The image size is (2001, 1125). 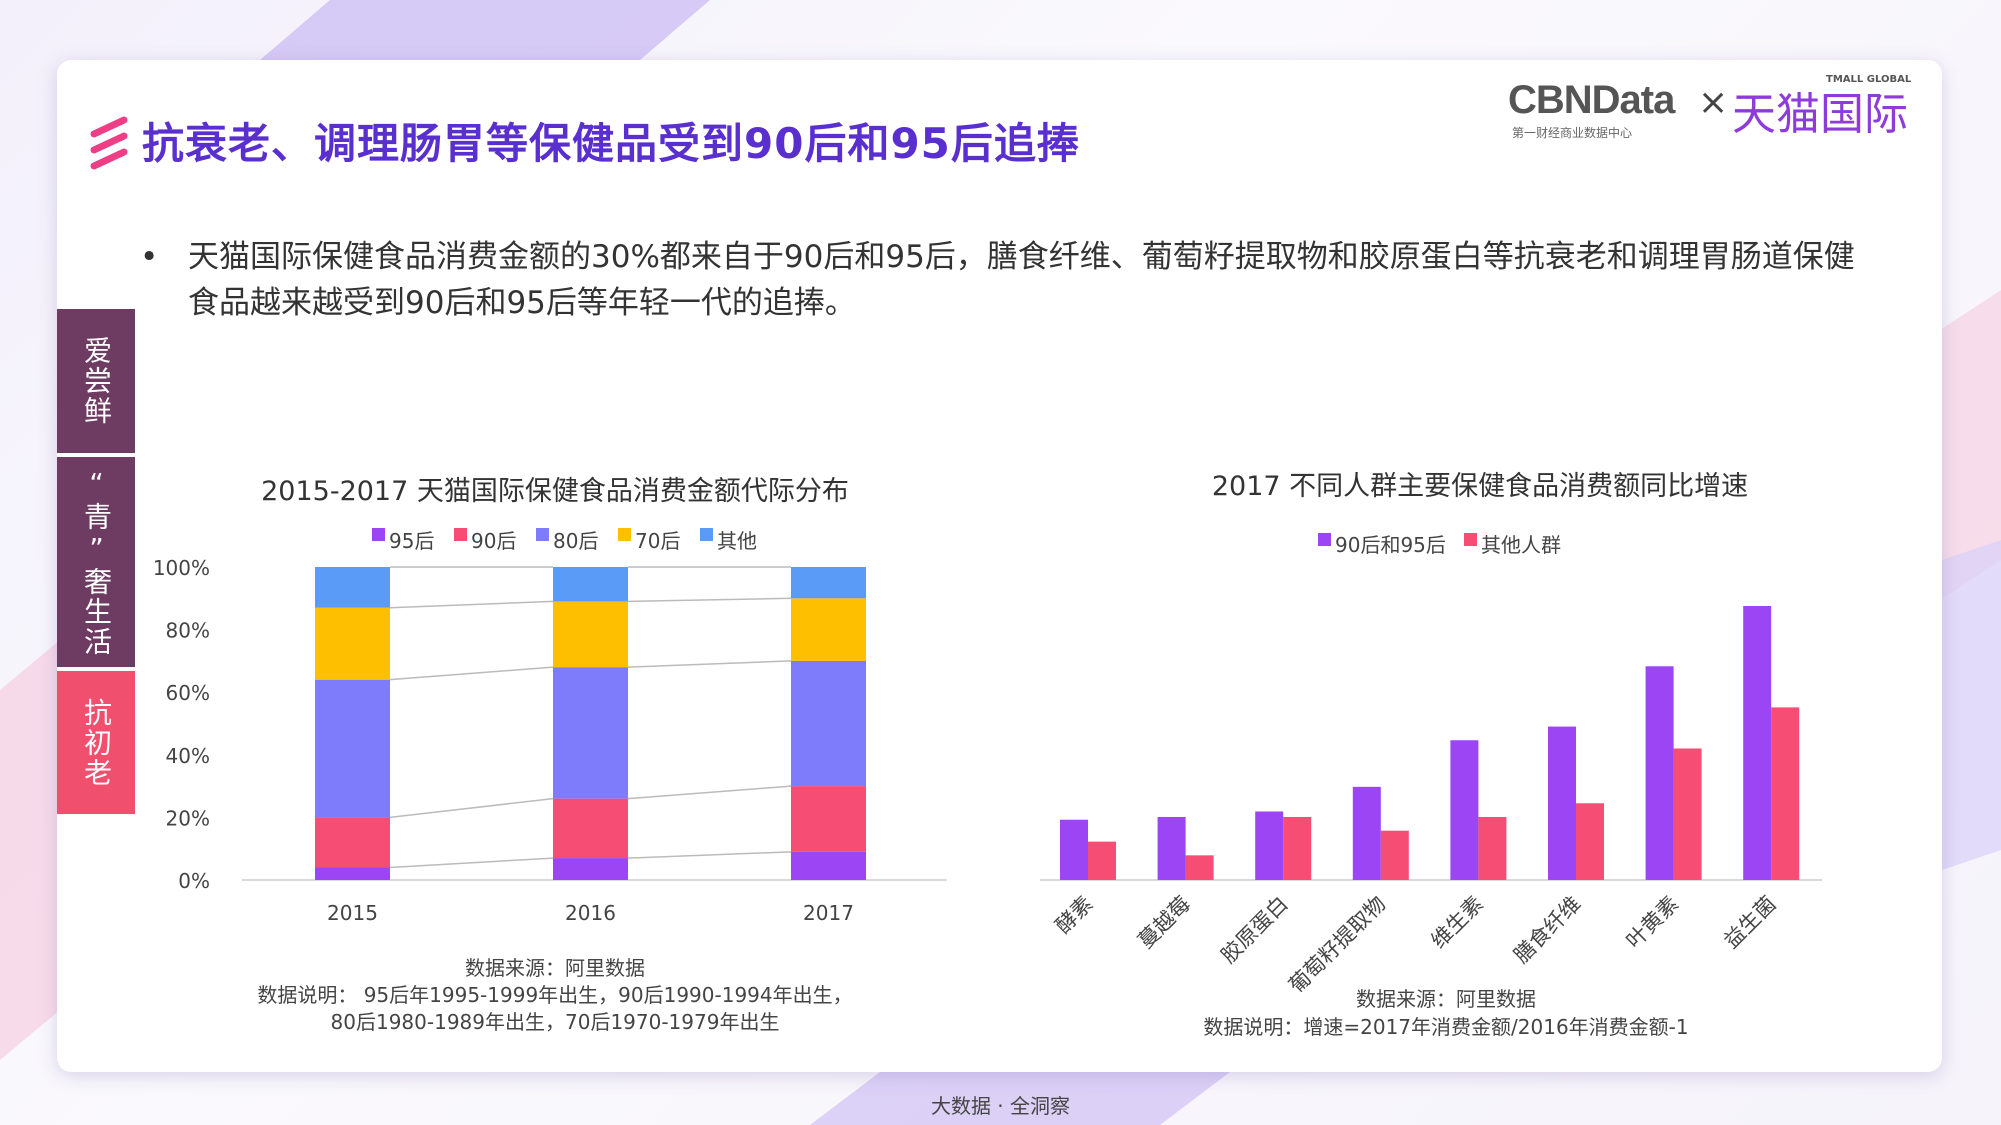 I want to click on tab-label: 爱尝鲜, so click(x=96, y=381).